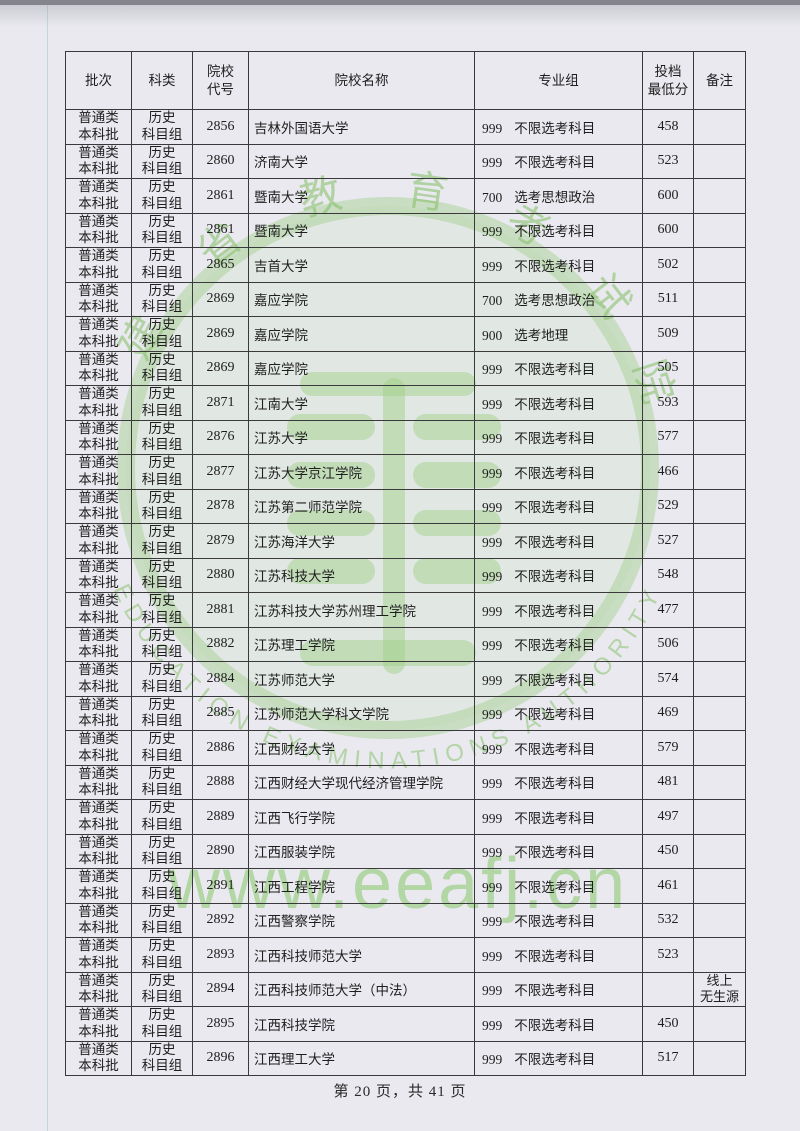 This screenshot has height=1131, width=800. Describe the element at coordinates (400, 16) in the screenshot. I see `scan-edge-fade` at that location.